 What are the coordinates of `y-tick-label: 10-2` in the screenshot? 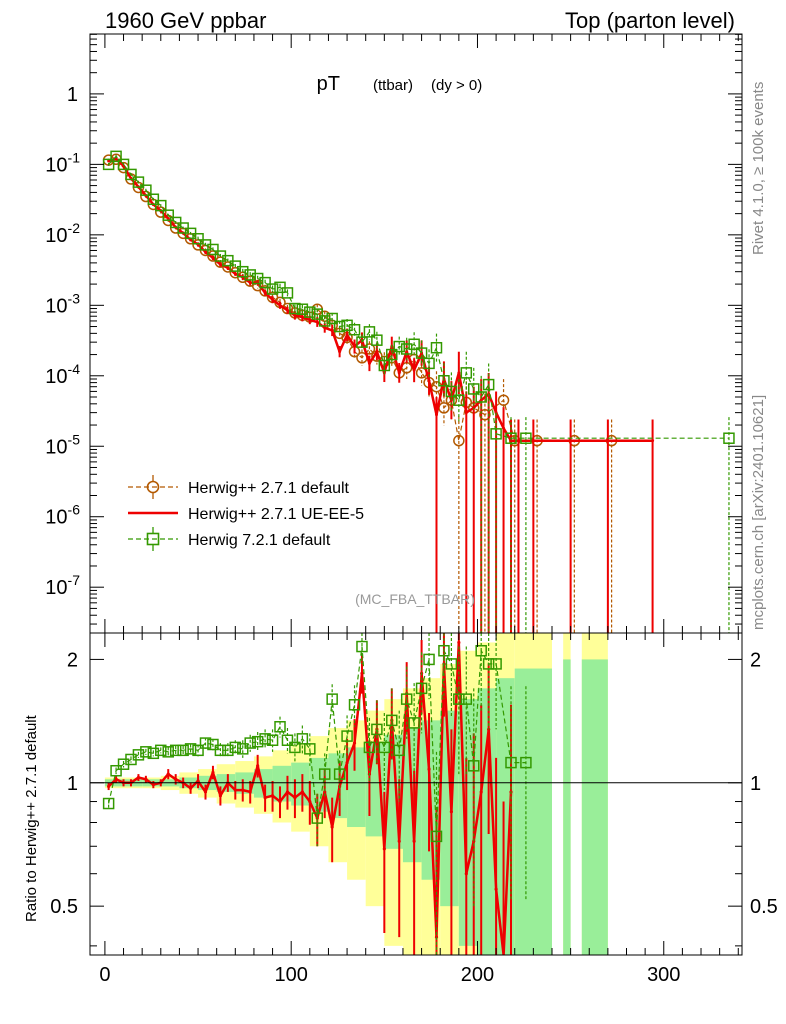 It's located at (62, 233).